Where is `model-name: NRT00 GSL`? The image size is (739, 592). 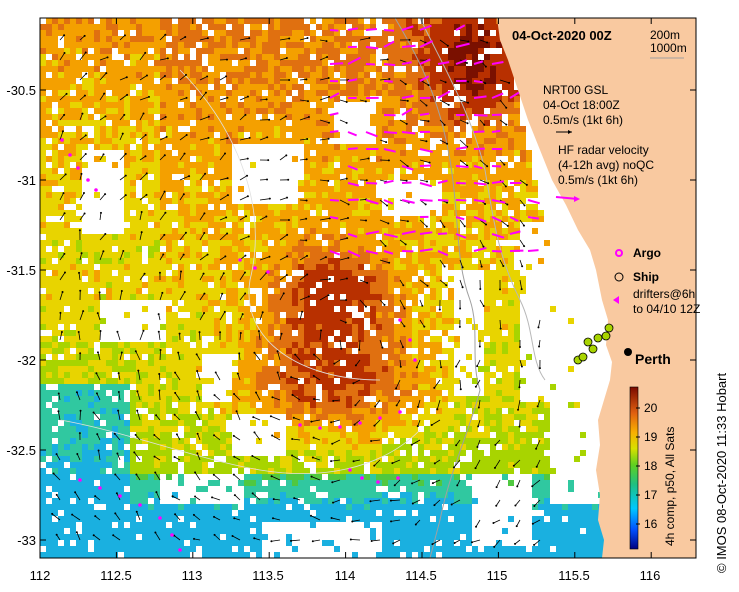
model-name: NRT00 GSL is located at coordinates (576, 90).